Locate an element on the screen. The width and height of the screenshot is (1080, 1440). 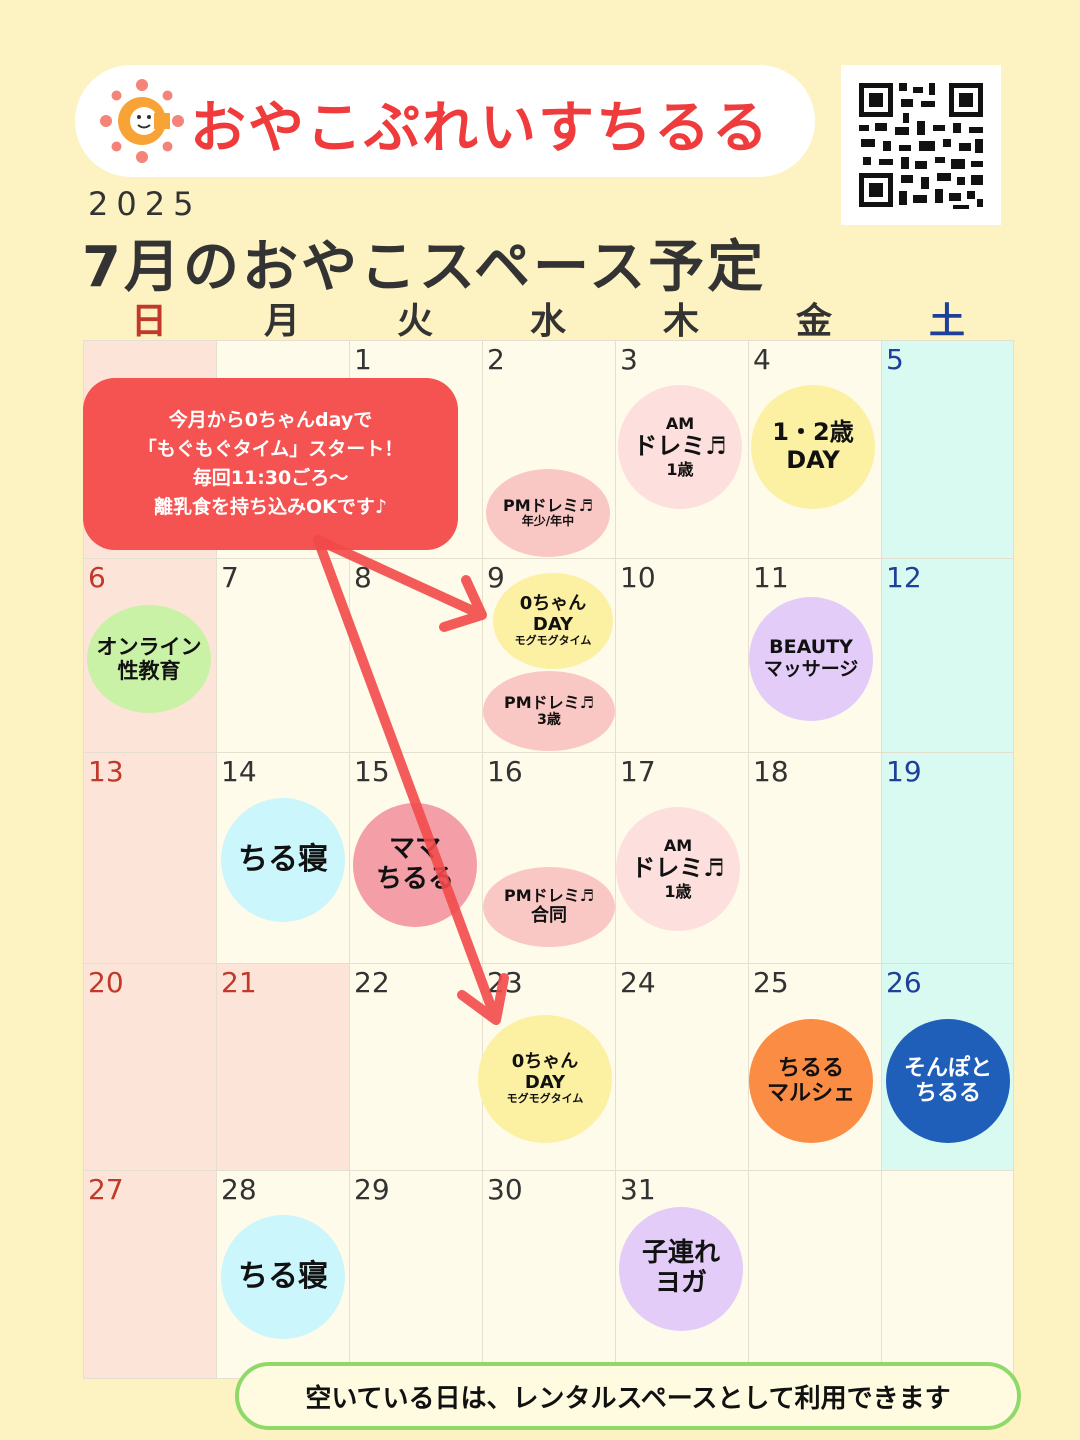
day-cell-8: 8 is located at coordinates (416, 656).